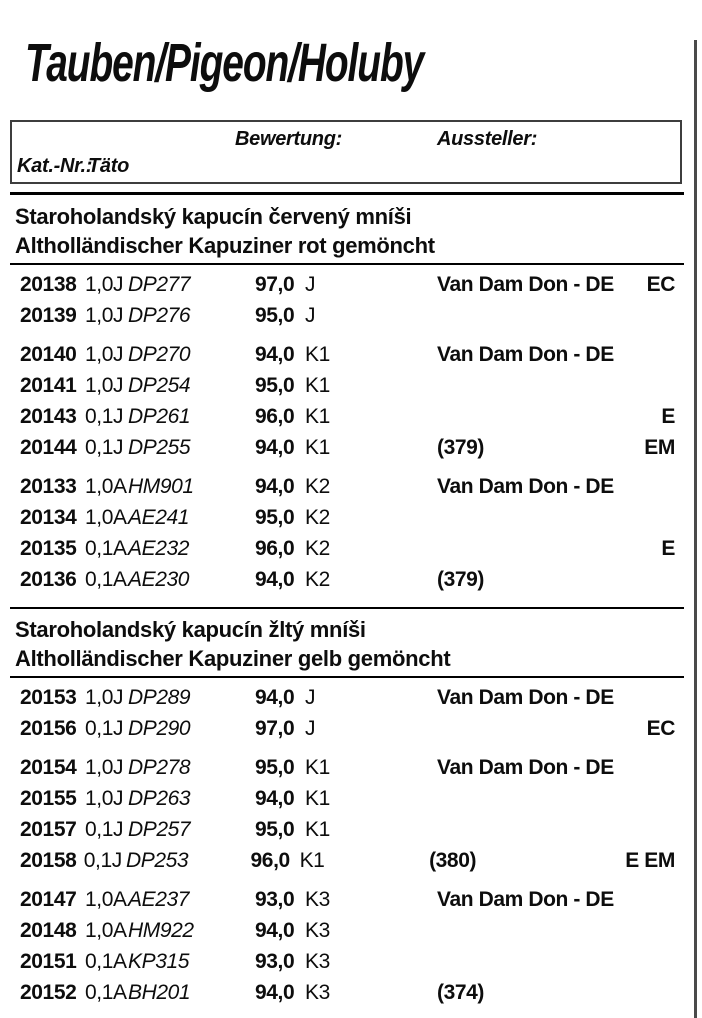 The height and width of the screenshot is (1018, 702). What do you see at coordinates (48, 767) in the screenshot?
I see `kat-nr-cell: 20154` at bounding box center [48, 767].